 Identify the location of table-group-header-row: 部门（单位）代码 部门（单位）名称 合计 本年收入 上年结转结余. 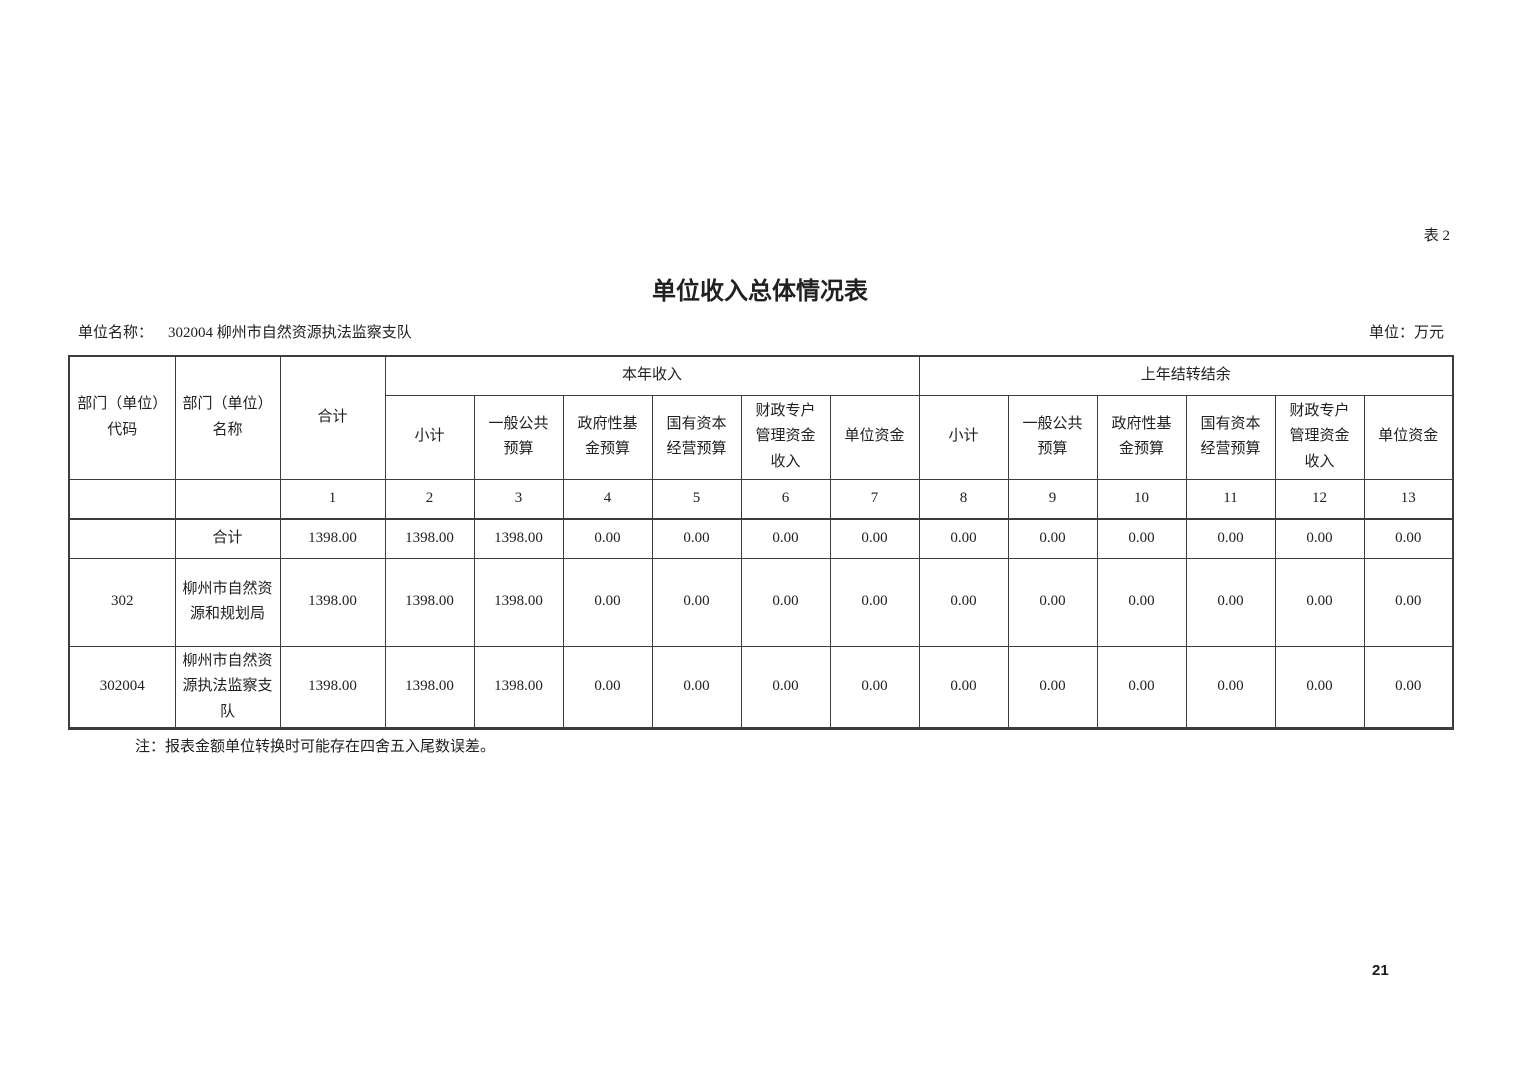
(761, 417).